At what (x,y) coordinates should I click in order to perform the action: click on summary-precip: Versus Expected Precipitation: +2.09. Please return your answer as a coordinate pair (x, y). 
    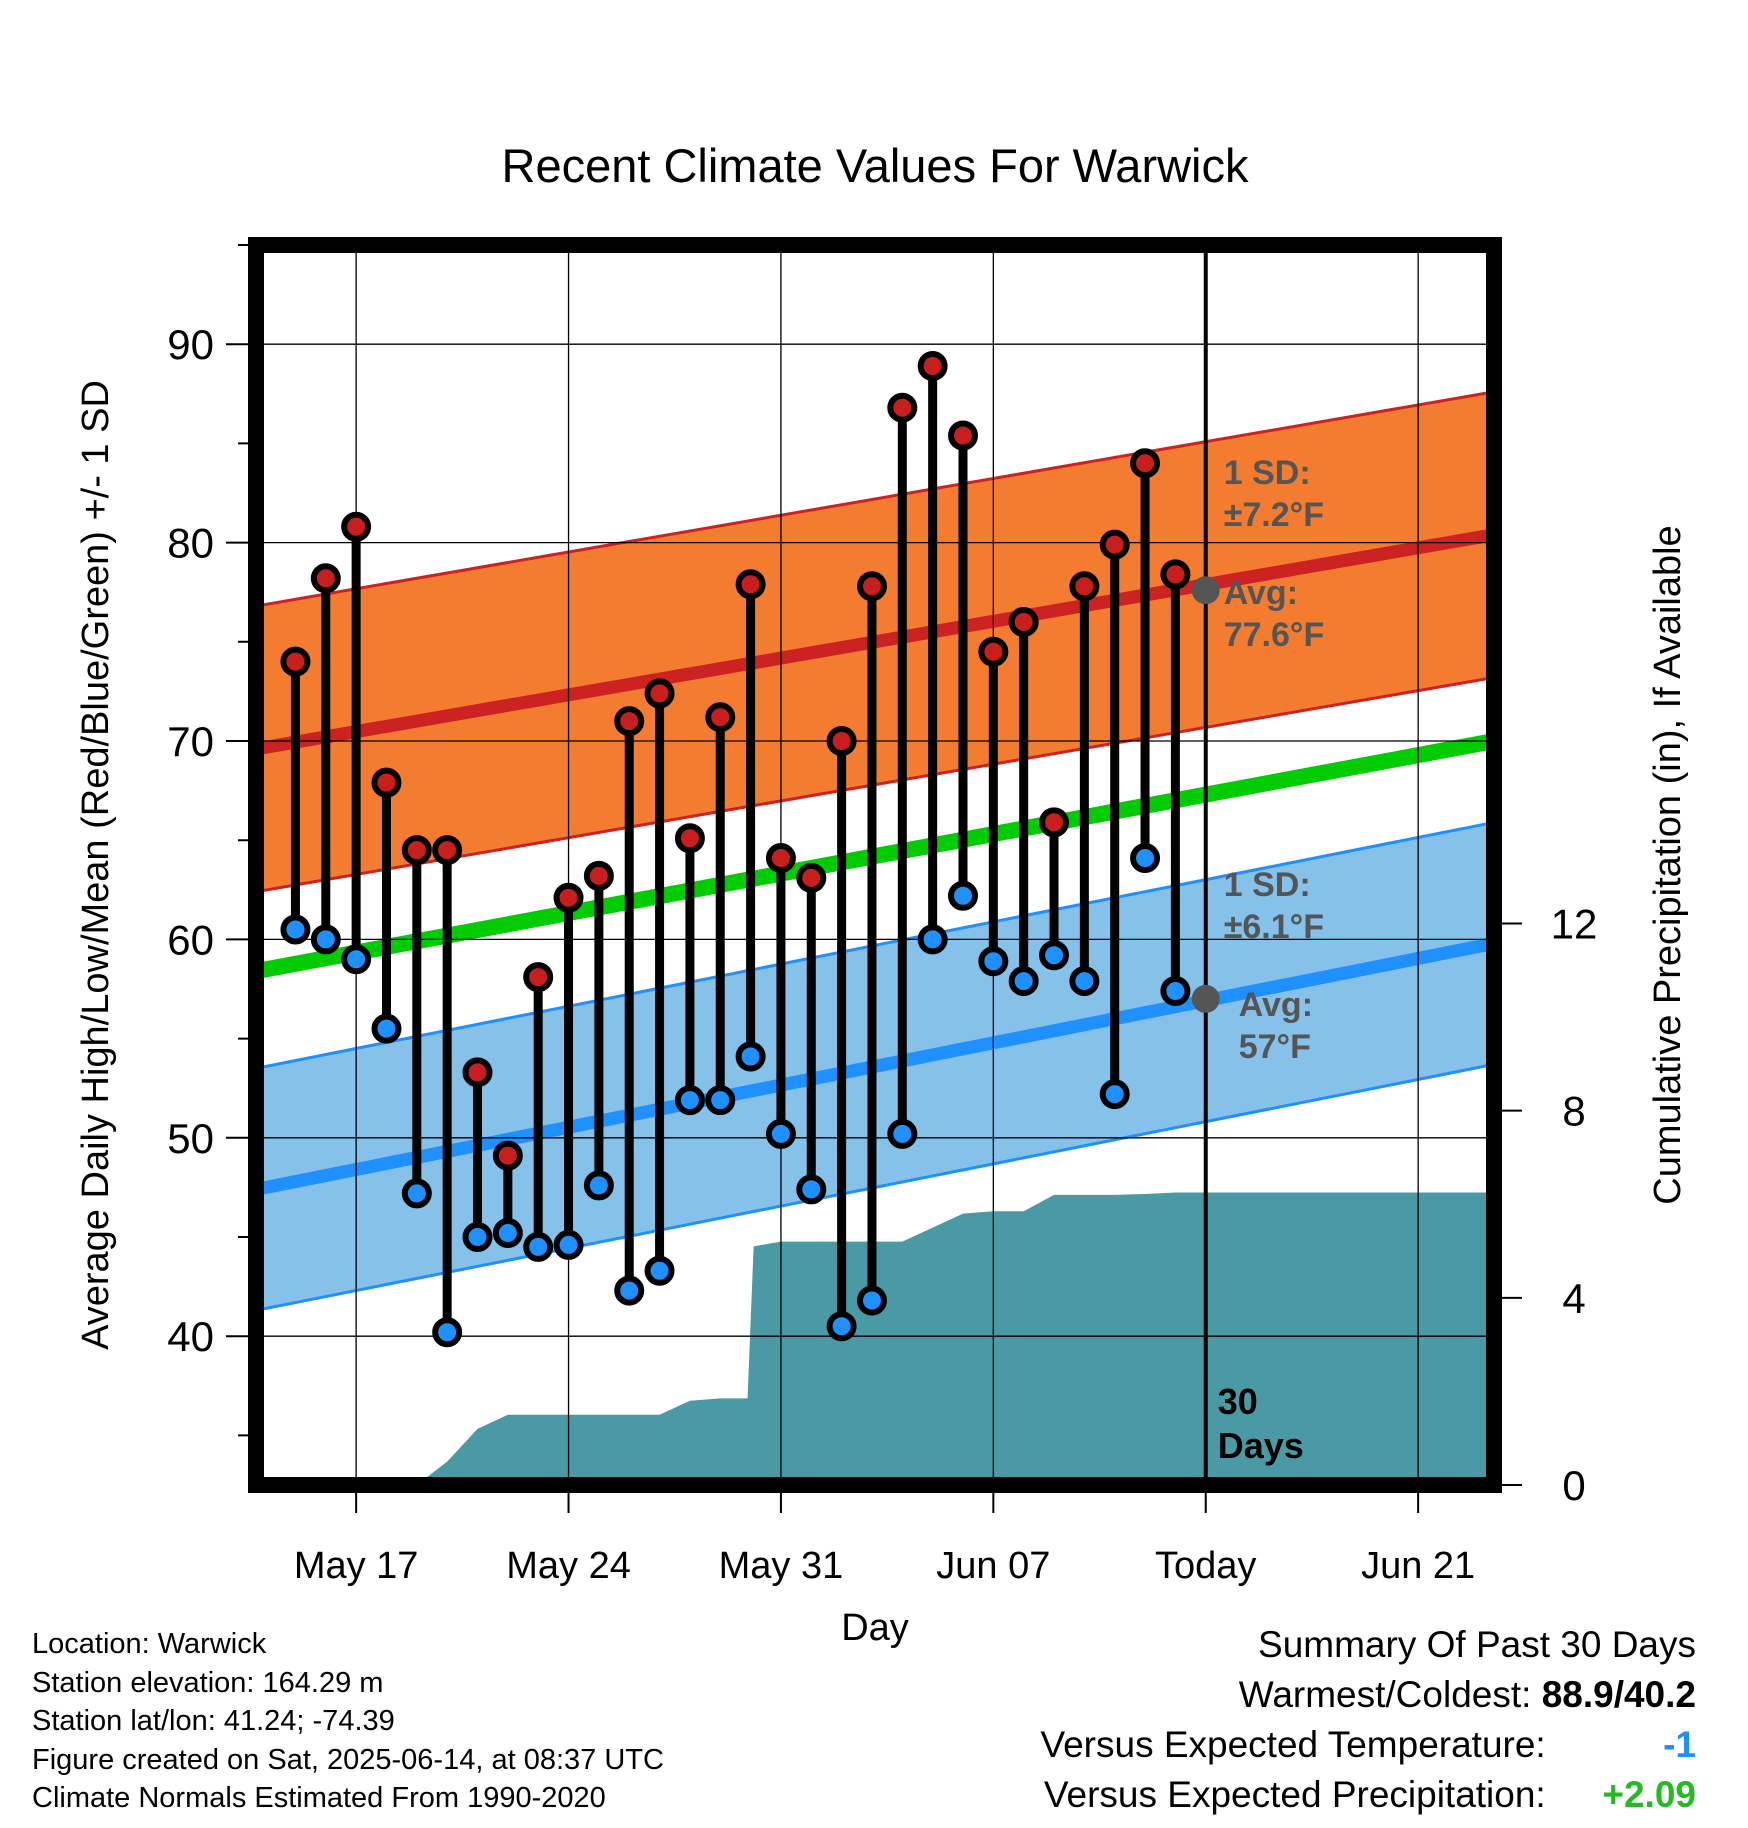
    Looking at the image, I should click on (1368, 1795).